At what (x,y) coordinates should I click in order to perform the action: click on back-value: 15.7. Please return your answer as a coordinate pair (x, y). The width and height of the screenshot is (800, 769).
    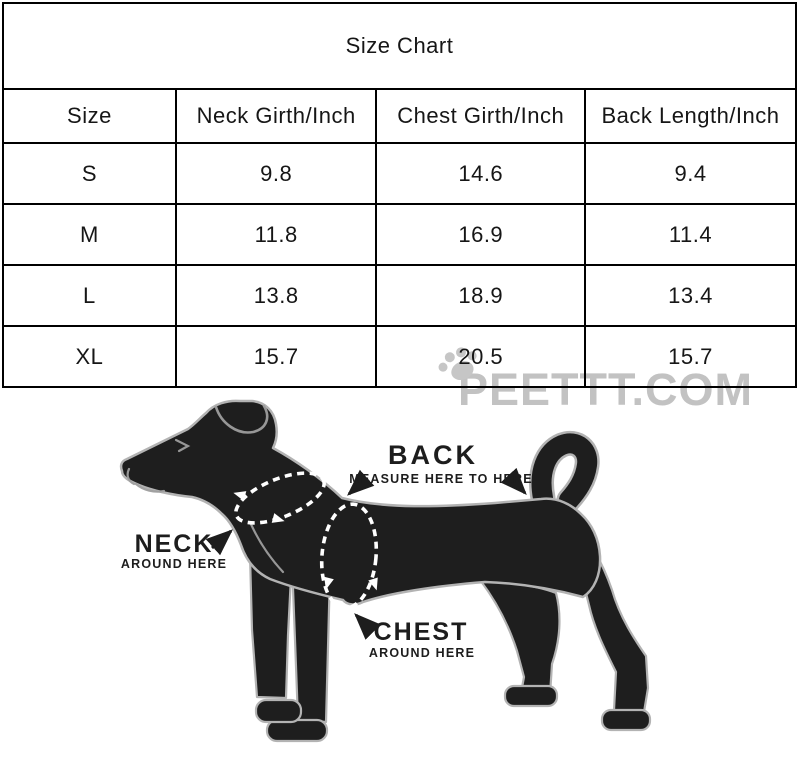
    Looking at the image, I should click on (690, 356).